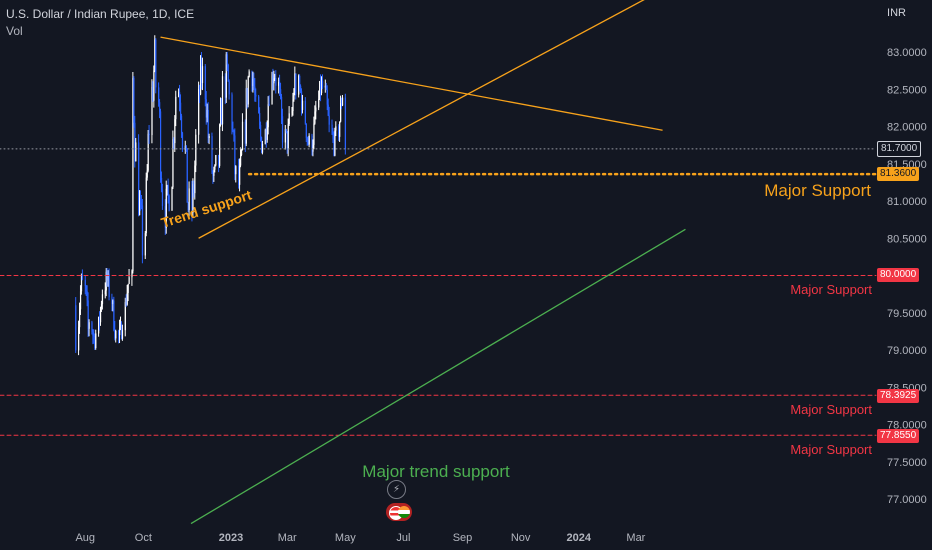 This screenshot has width=932, height=550. I want to click on x-tick-label: Mar, so click(635, 538).